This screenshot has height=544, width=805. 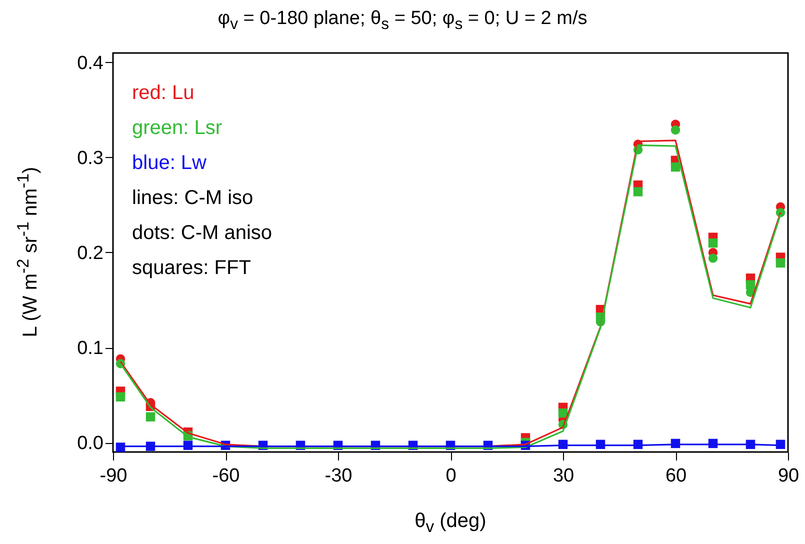 I want to click on y-tick-label: 0.2, so click(x=90, y=253).